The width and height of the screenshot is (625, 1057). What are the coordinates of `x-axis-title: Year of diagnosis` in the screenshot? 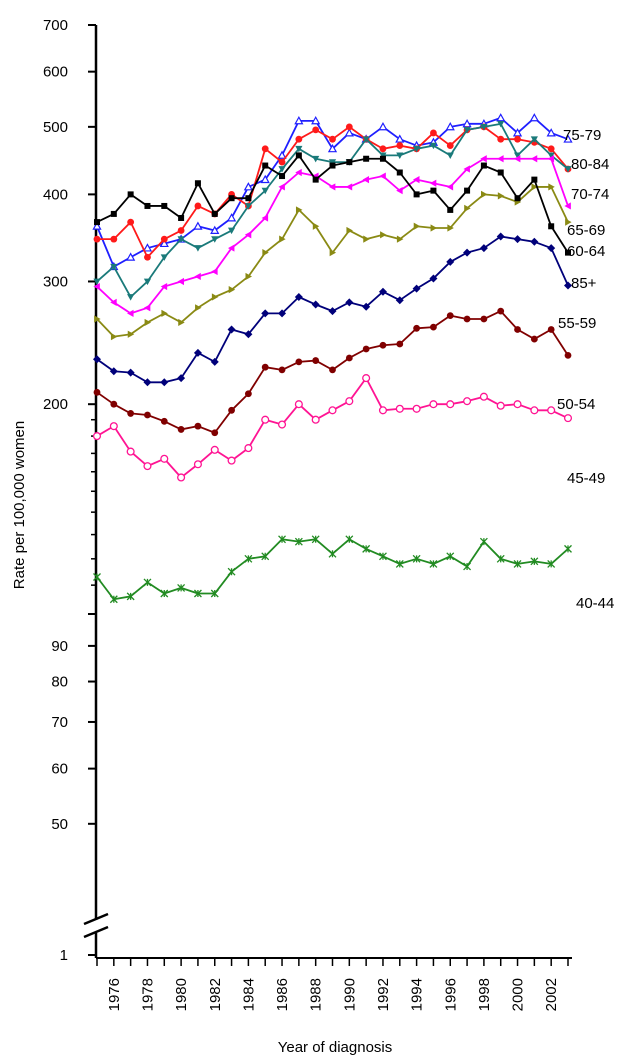 It's located at (335, 1047).